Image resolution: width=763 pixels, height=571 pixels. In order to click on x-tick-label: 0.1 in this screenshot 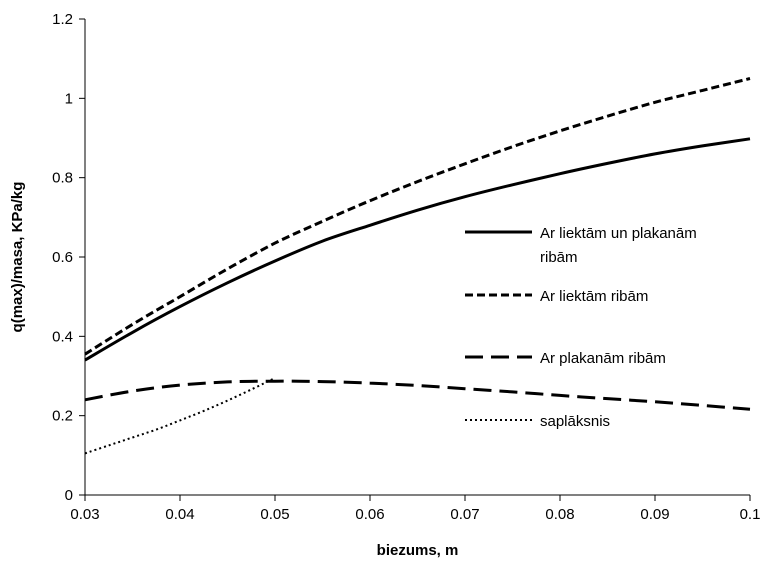, I will do `click(750, 514)`.